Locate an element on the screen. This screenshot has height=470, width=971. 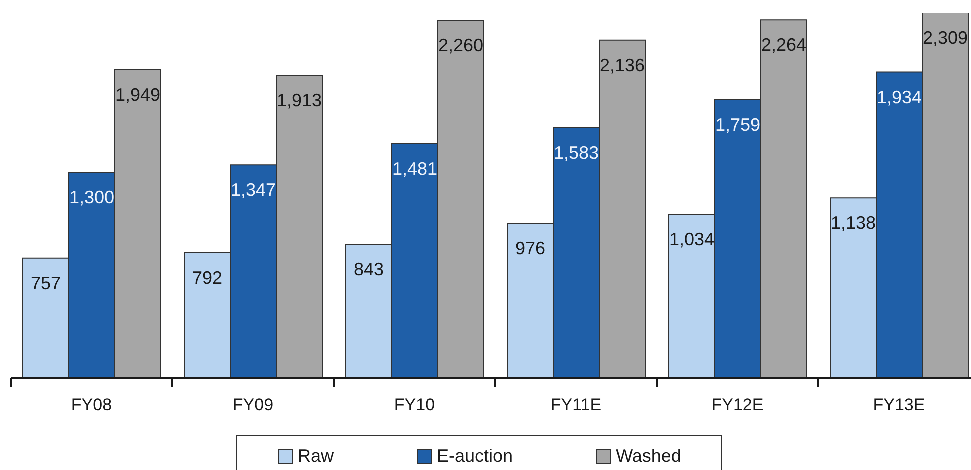
data-label: 792 is located at coordinates (207, 278).